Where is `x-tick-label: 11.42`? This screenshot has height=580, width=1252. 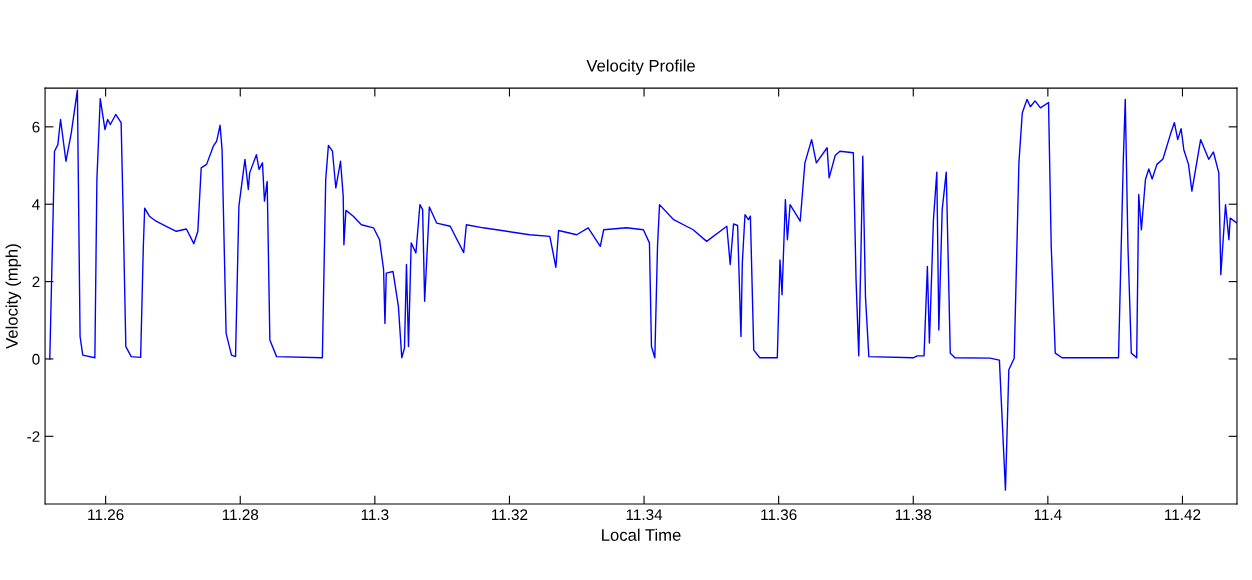 x-tick-label: 11.42 is located at coordinates (1183, 514).